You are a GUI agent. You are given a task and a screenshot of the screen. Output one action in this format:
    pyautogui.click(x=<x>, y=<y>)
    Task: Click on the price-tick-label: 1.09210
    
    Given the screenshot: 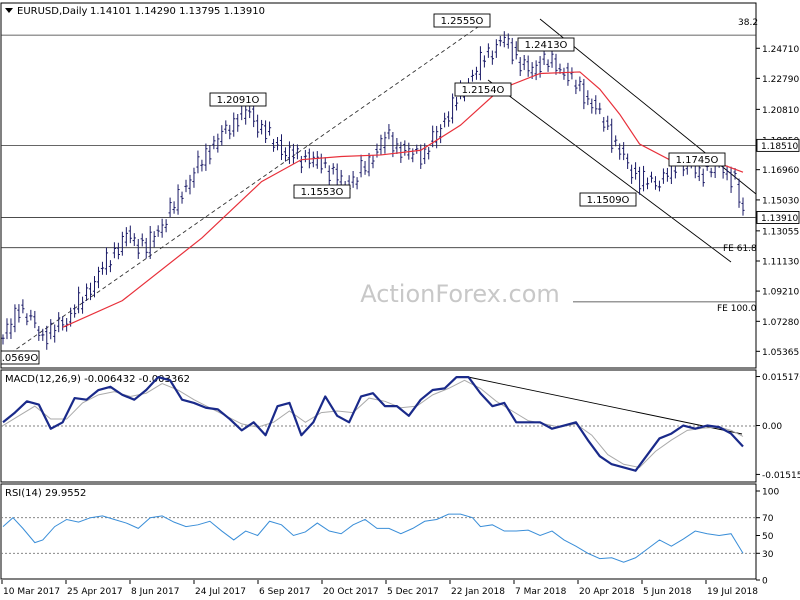 What is the action you would take?
    pyautogui.click(x=780, y=293)
    